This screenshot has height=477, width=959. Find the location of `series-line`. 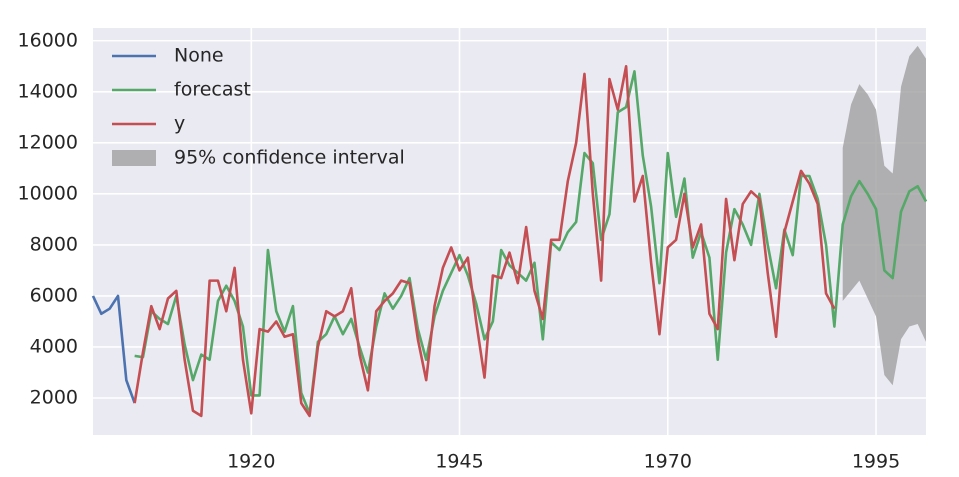

series-line is located at coordinates (113, 349).